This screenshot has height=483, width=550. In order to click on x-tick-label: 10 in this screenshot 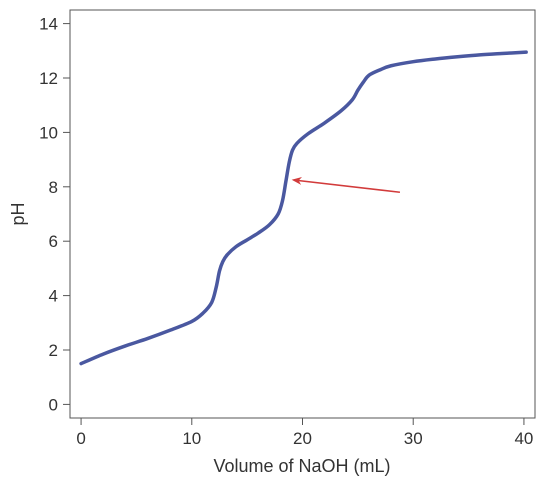, I will do `click(191, 438)`.